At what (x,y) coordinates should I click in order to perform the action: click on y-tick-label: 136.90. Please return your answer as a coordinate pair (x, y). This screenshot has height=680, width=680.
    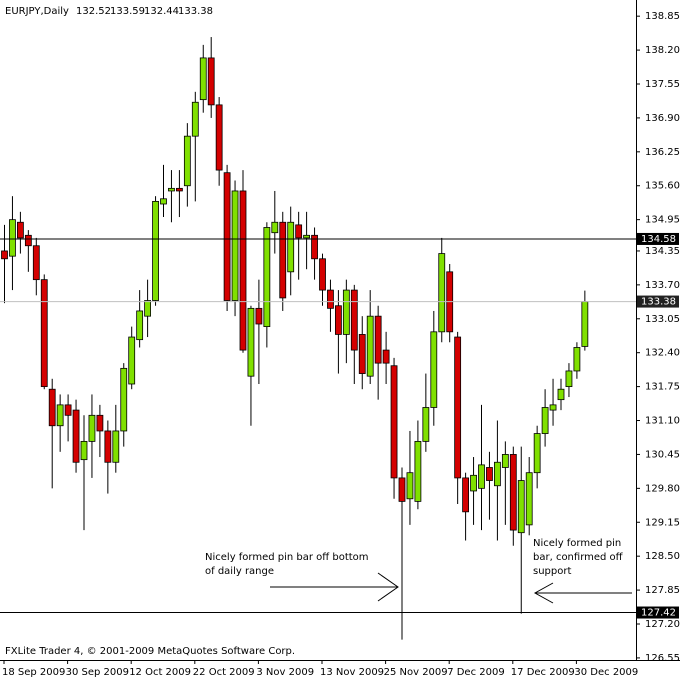
    Looking at the image, I should click on (662, 118).